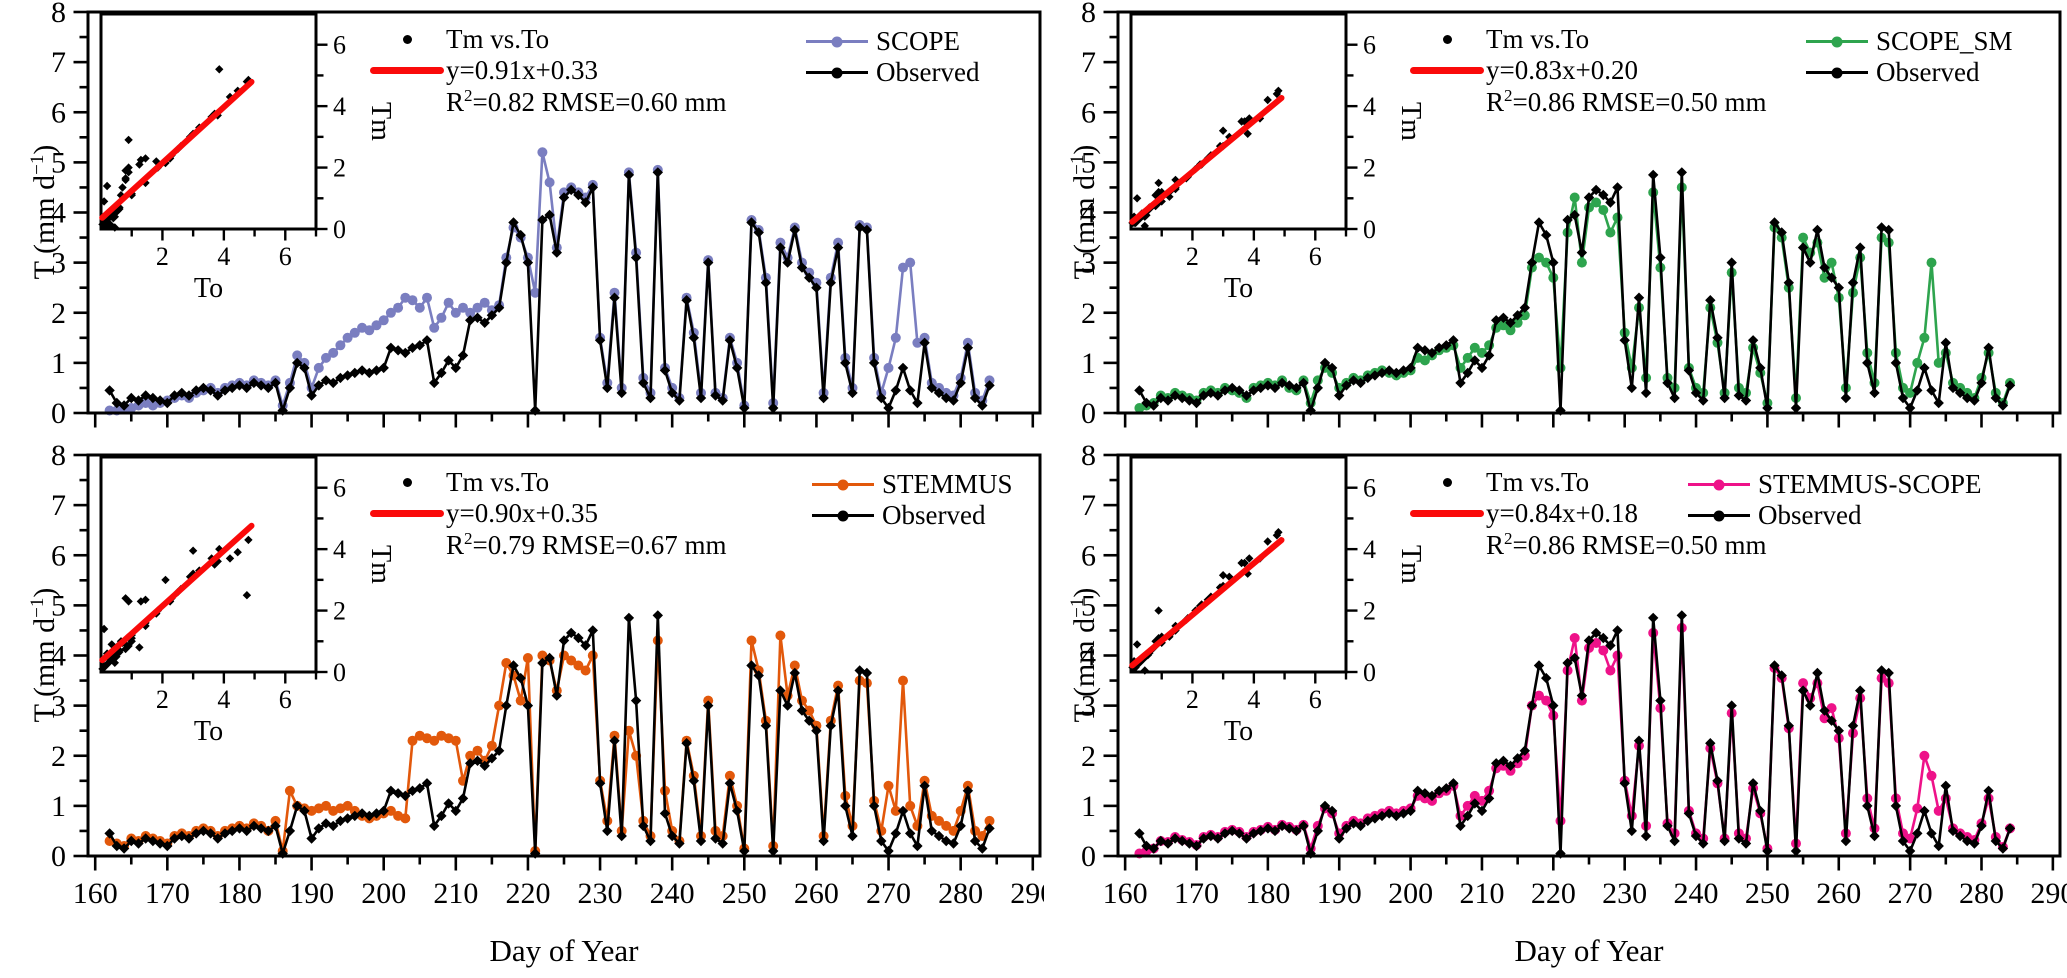 This screenshot has width=2067, height=978. What do you see at coordinates (1589, 950) in the screenshot?
I see `x-axis-title: Day of Year` at bounding box center [1589, 950].